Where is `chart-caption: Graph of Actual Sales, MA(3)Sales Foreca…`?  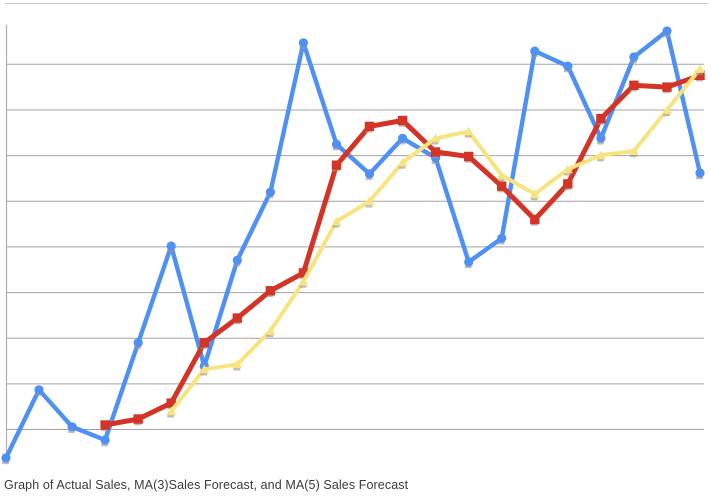
chart-caption: Graph of Actual Sales, MA(3)Sales Foreca… is located at coordinates (206, 485).